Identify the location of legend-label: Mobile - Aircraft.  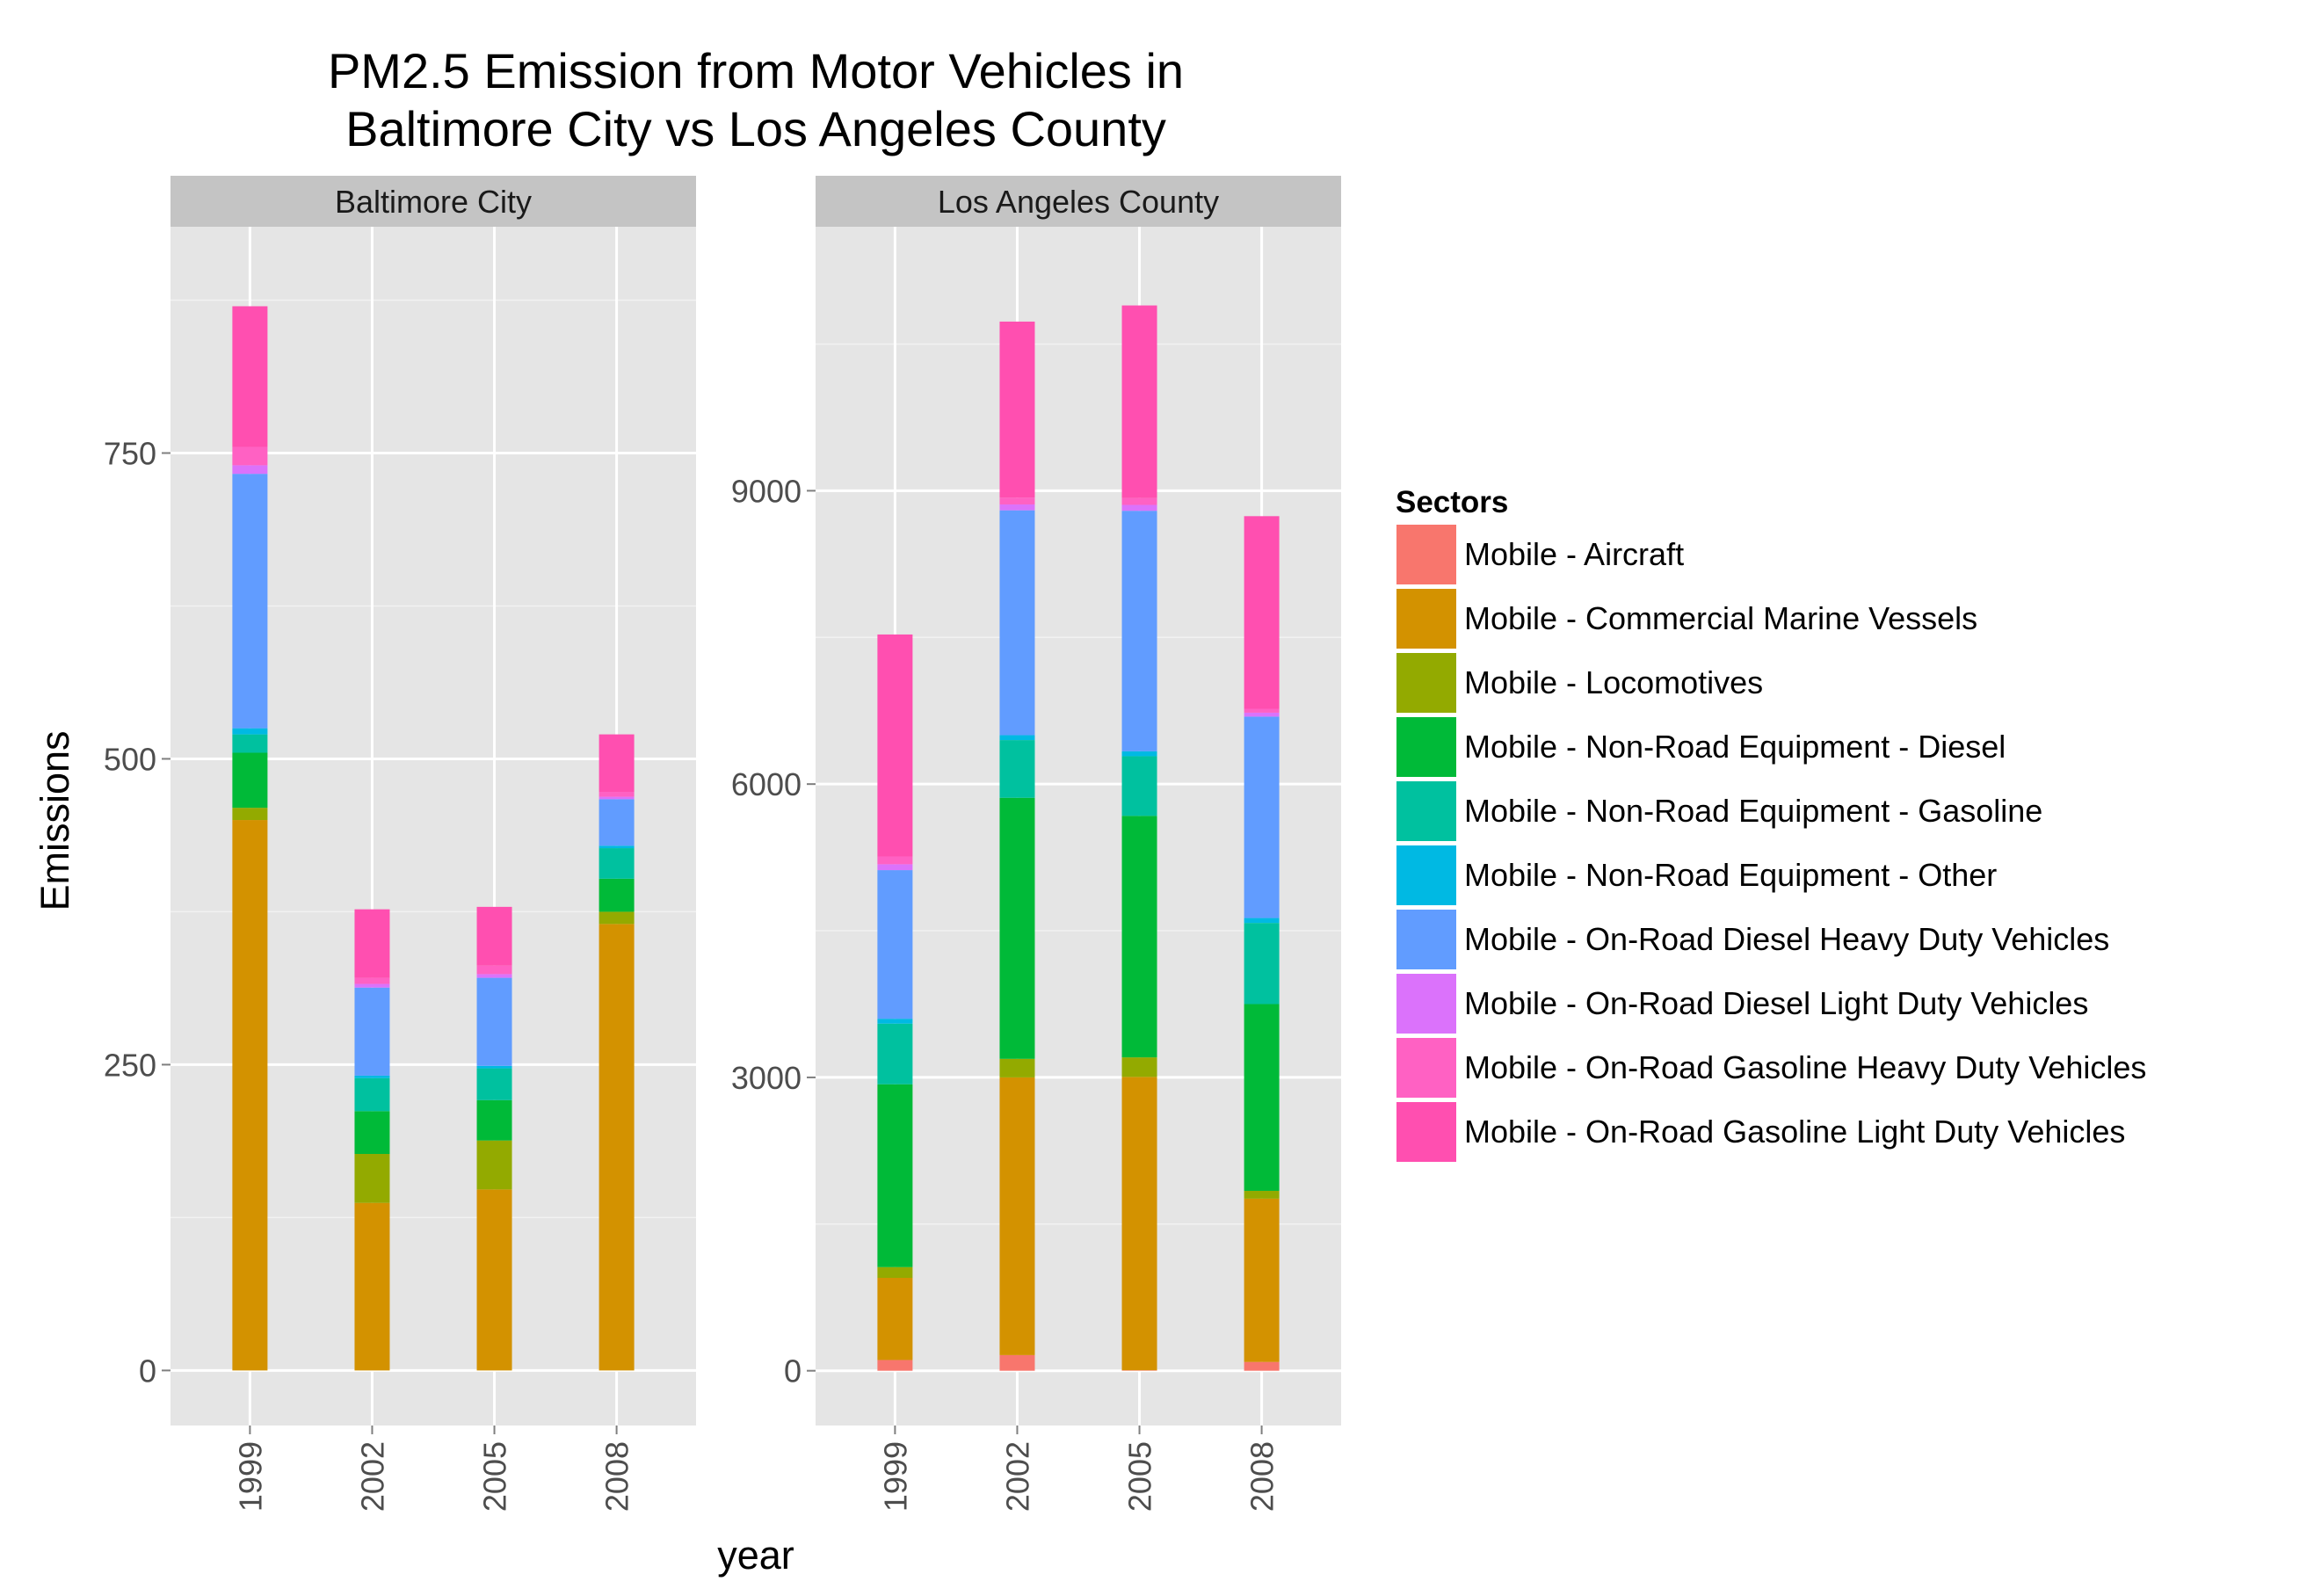
(1574, 554).